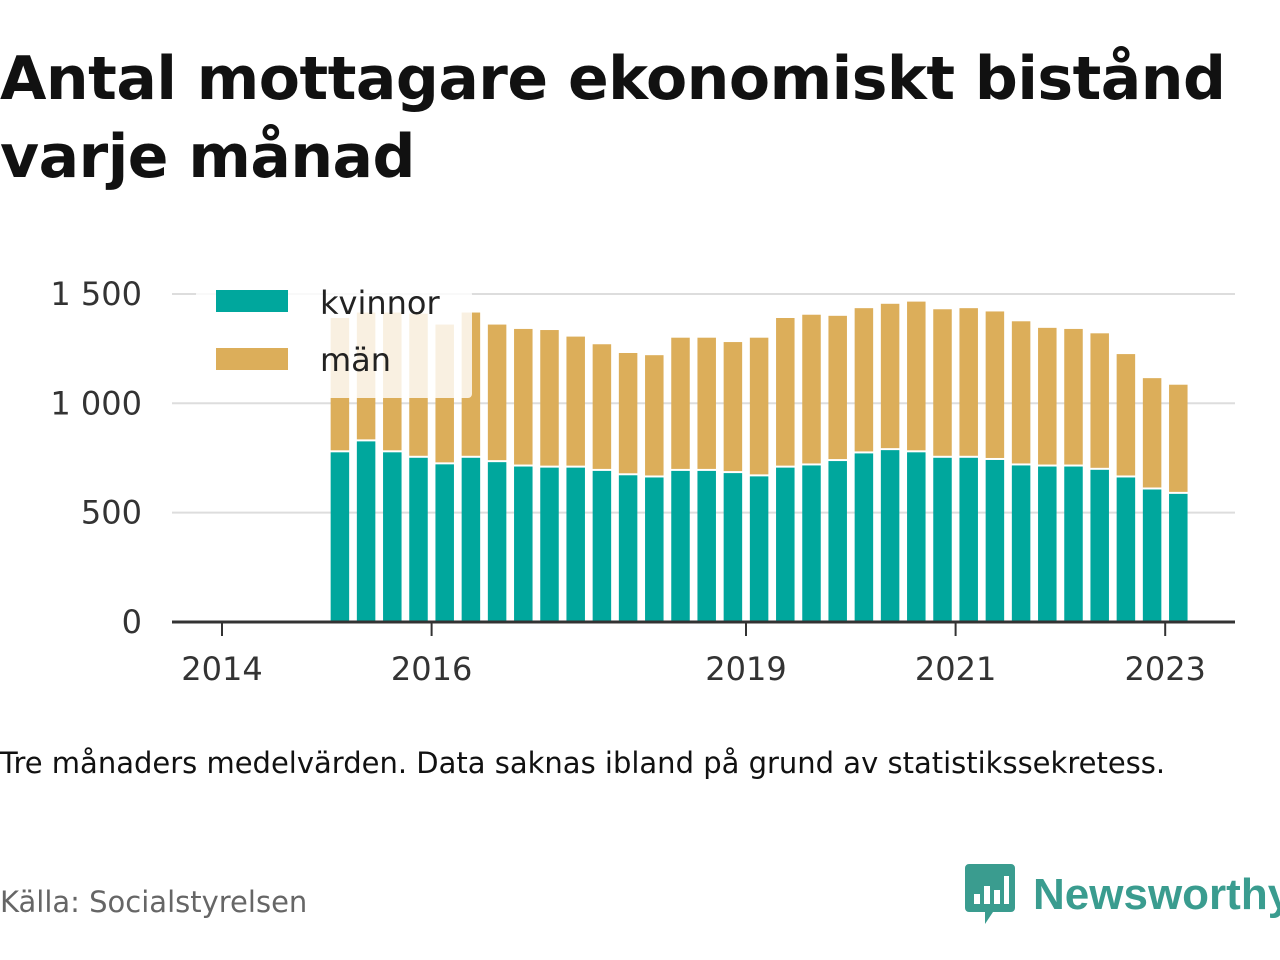 This screenshot has width=1280, height=960. I want to click on y-axis-ticks: 0 500 1 000 1 500, so click(96, 458).